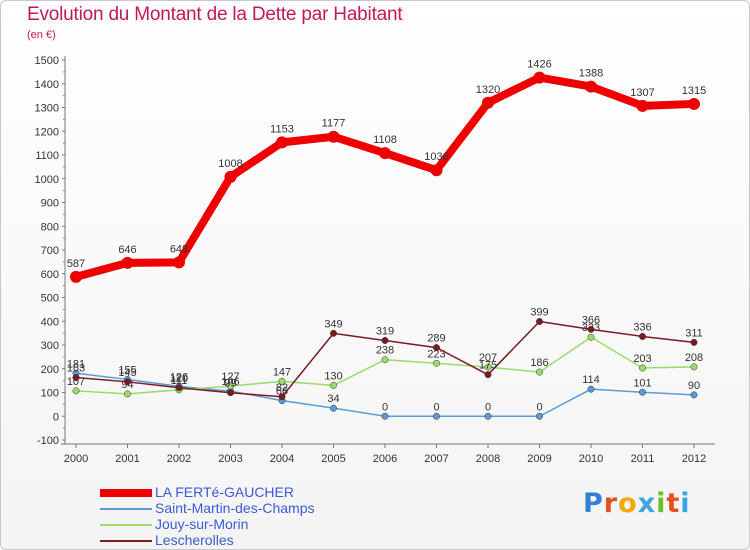  What do you see at coordinates (50, 275) in the screenshot?
I see `y-tick-label: 600` at bounding box center [50, 275].